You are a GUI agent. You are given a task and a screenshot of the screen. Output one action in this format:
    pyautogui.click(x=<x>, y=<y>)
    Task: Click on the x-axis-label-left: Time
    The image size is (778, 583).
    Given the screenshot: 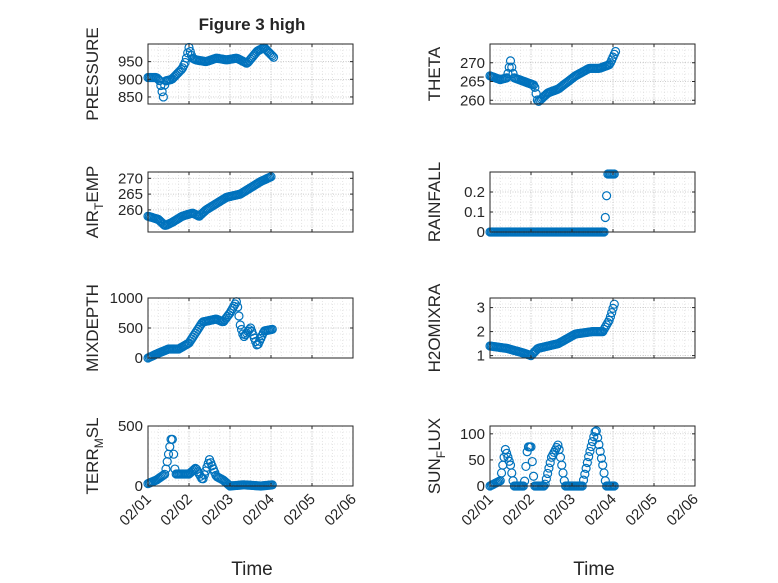 What is the action you would take?
    pyautogui.click(x=252, y=569)
    